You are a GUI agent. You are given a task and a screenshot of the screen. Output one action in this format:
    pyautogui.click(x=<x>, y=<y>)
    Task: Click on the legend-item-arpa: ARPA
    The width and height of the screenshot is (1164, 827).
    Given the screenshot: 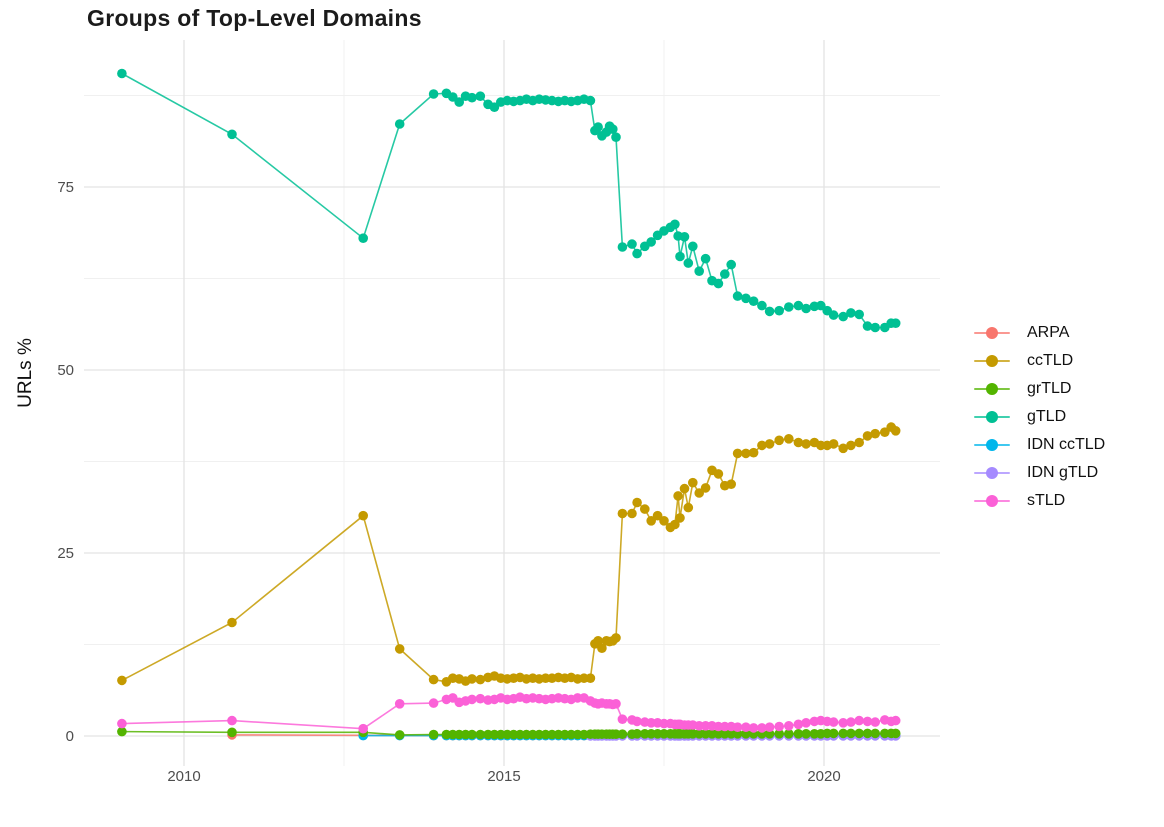 What is the action you would take?
    pyautogui.click(x=1039, y=333)
    